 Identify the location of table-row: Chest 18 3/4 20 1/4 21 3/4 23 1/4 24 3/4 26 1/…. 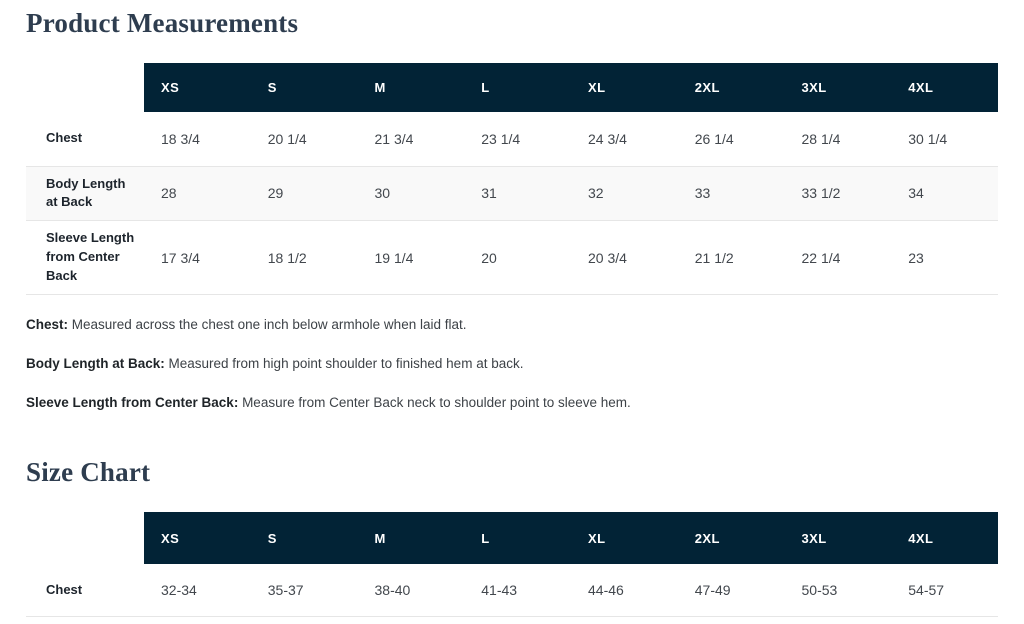
(512, 139).